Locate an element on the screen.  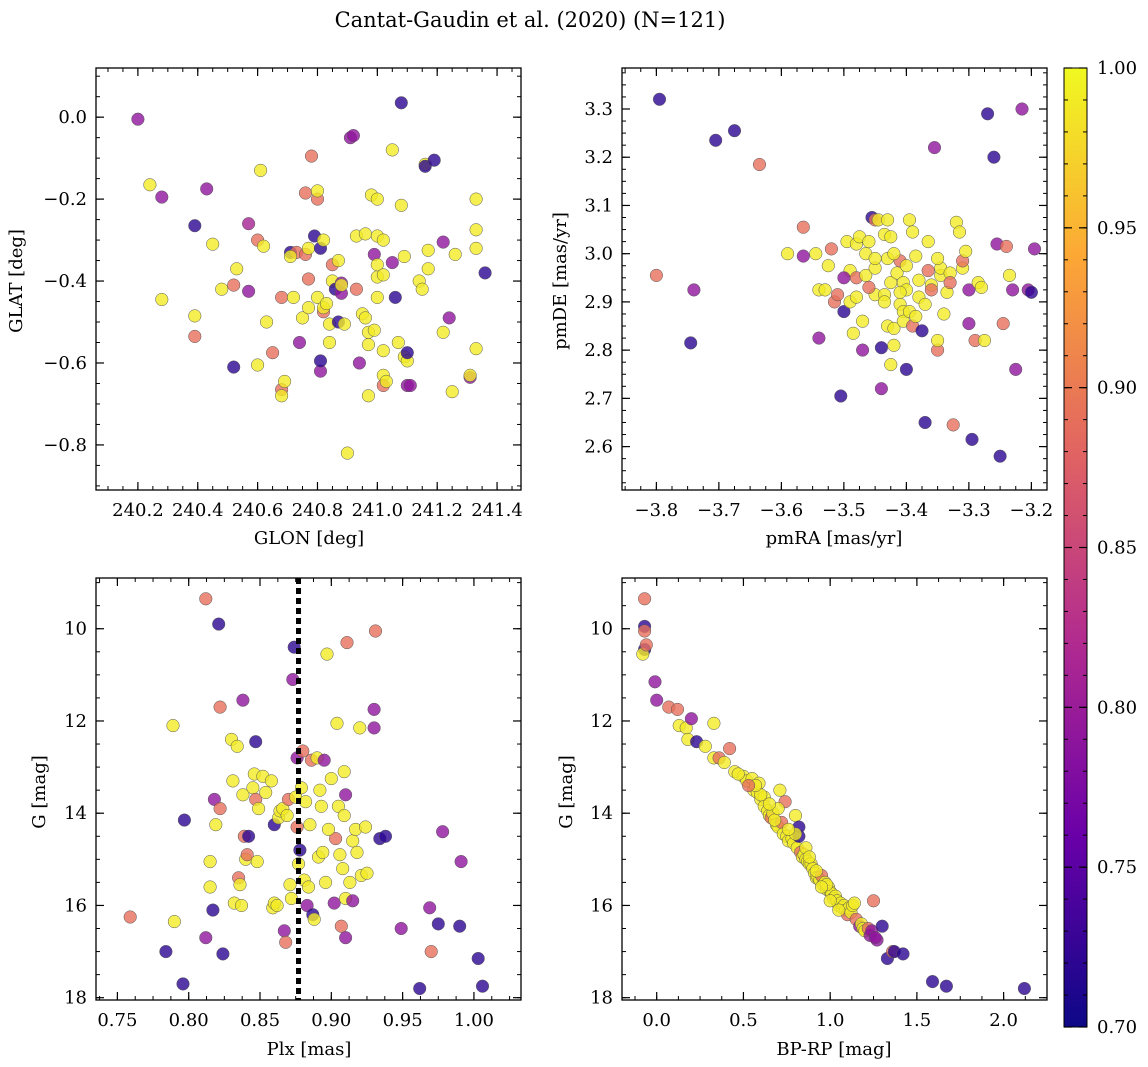
figure-title: Cantat-Gaudin et al. (2020) (N=121) is located at coordinates (530, 20).